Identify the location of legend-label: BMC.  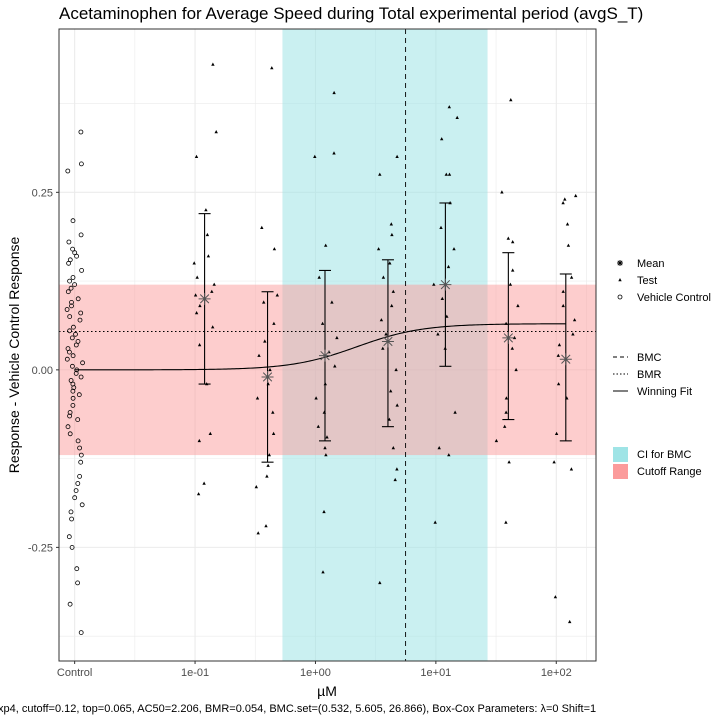
(649, 358).